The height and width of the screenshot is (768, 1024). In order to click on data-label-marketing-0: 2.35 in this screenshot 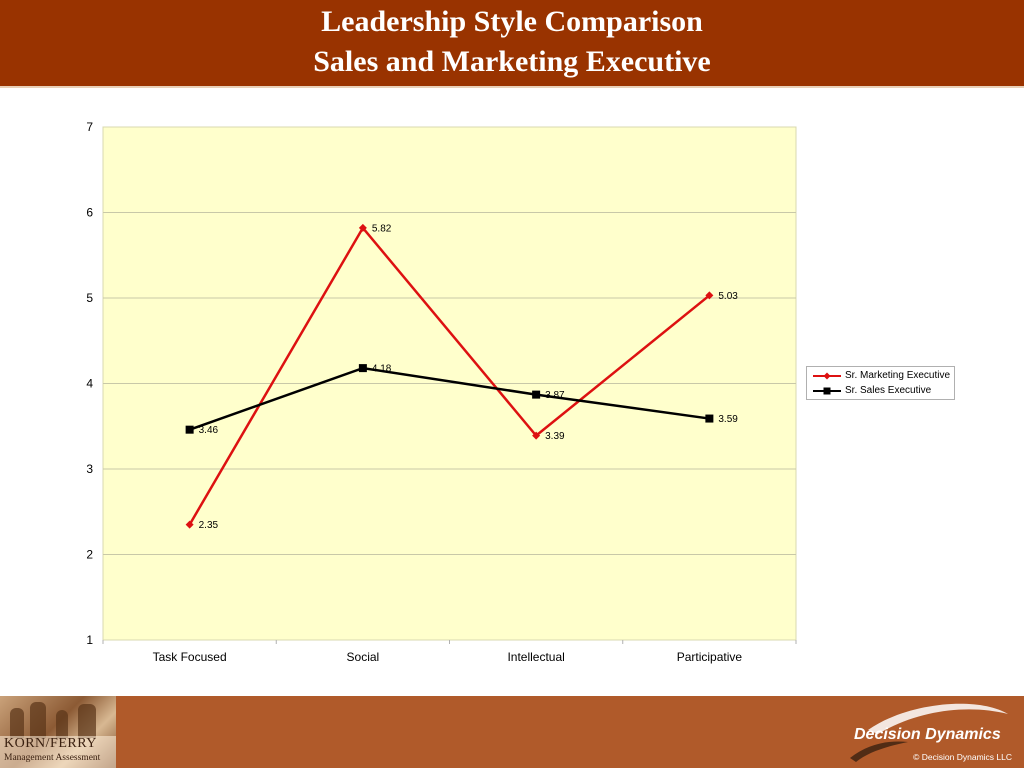, I will do `click(209, 525)`.